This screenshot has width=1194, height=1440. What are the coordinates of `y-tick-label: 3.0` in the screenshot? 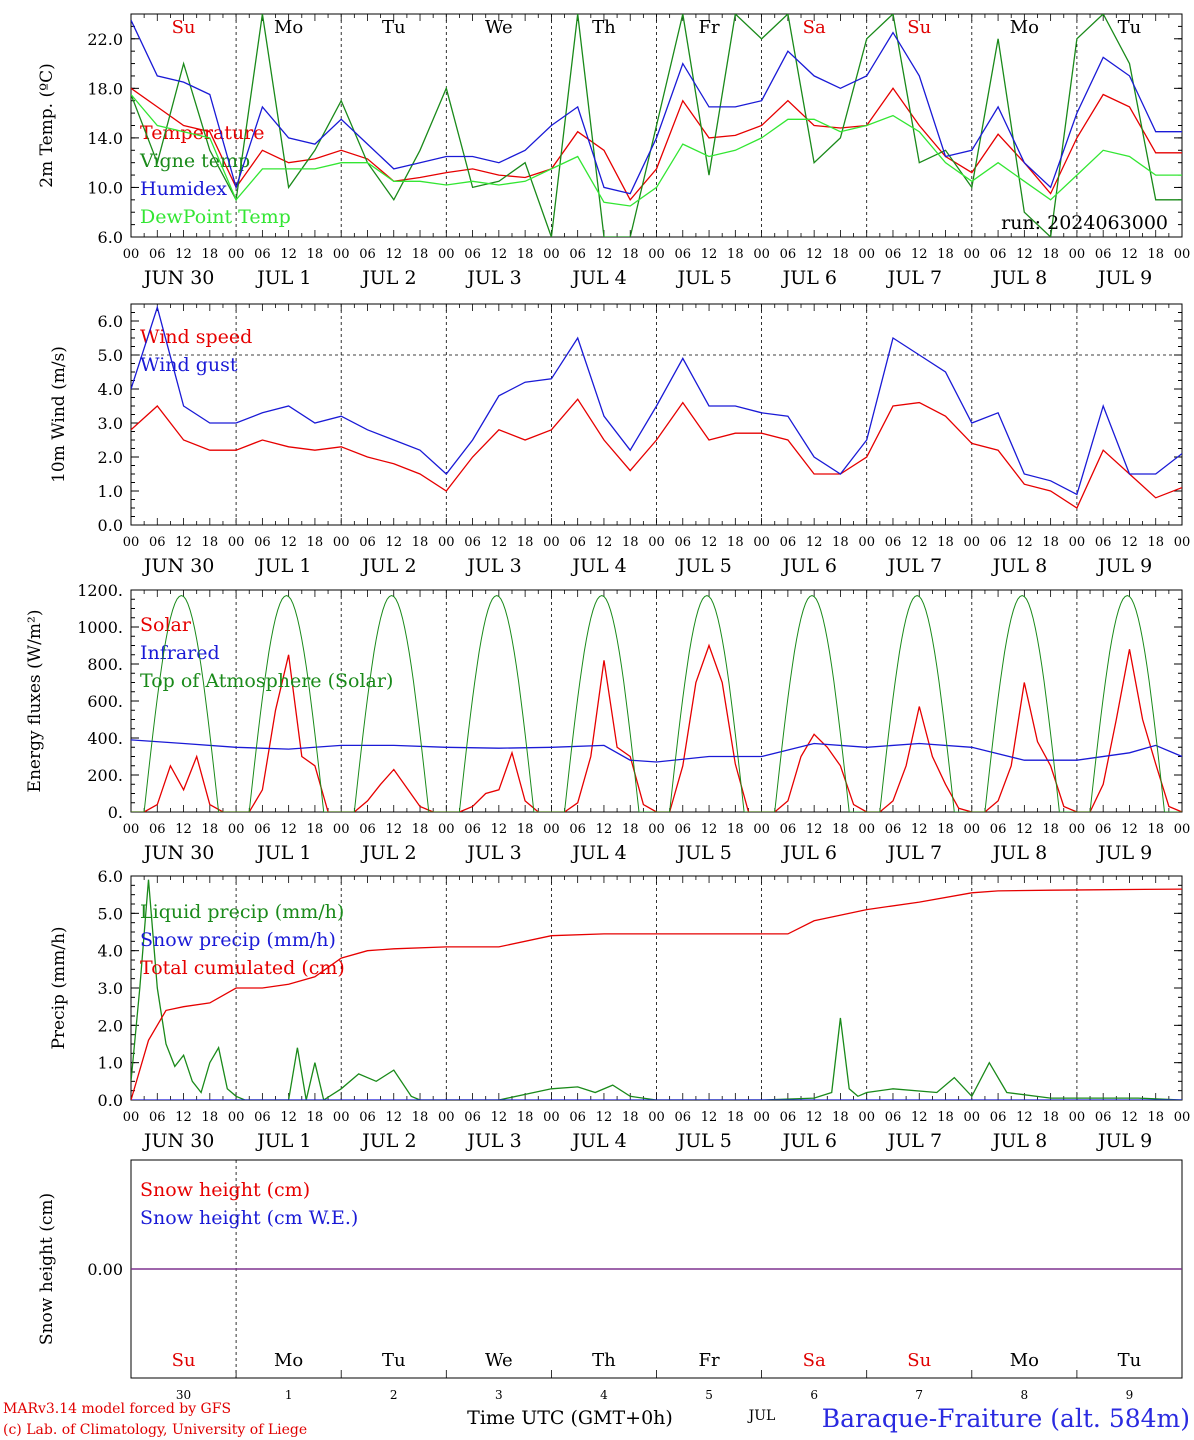 It's located at (110, 423).